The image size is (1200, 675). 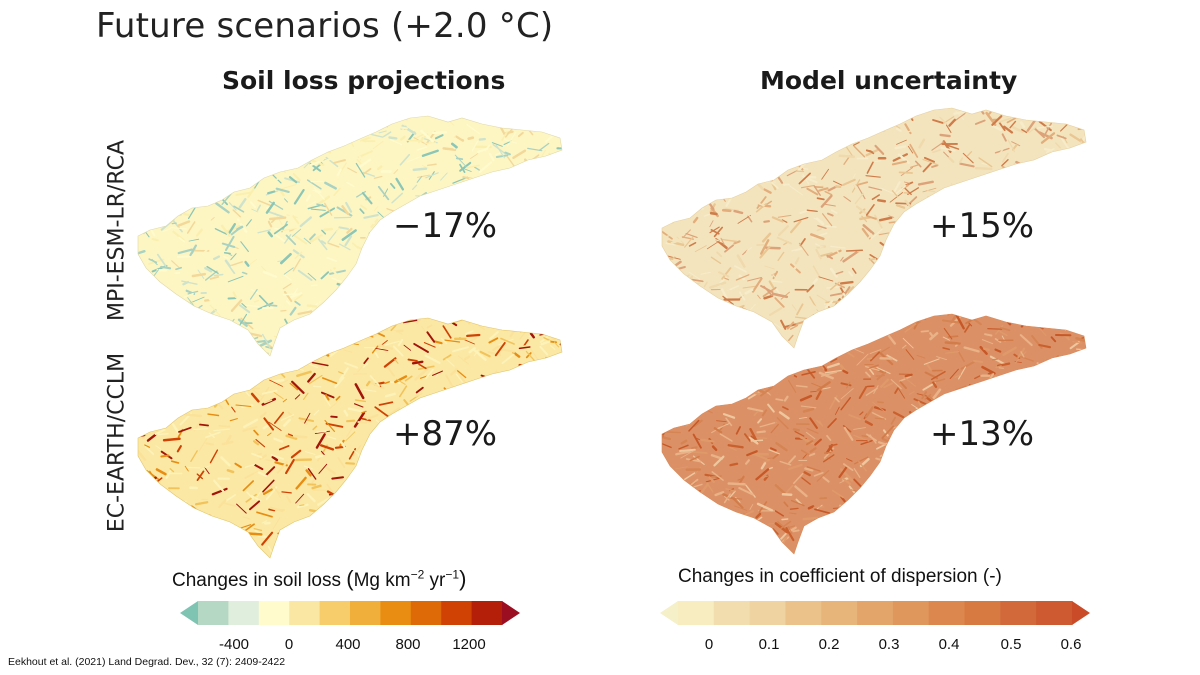 I want to click on colorbar-tick-label: 400, so click(x=348, y=644).